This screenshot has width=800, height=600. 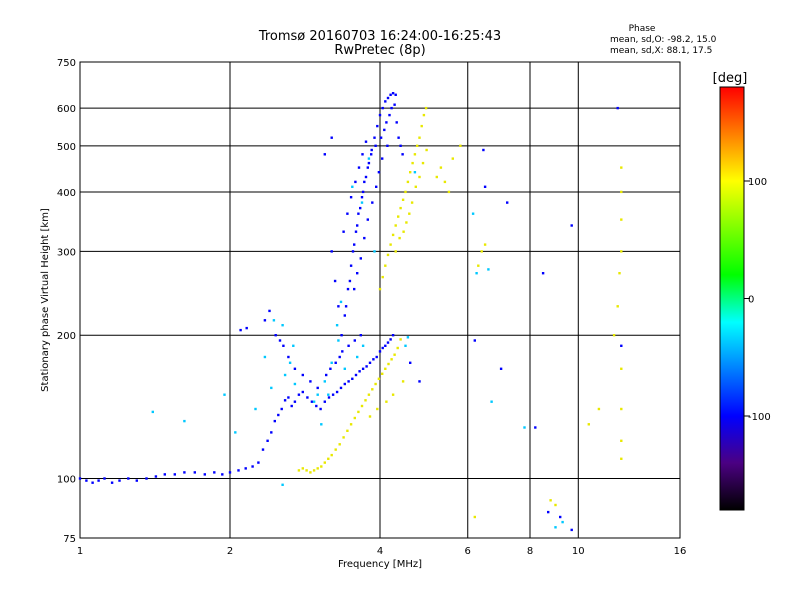 I want to click on y-tick-label: 400, so click(x=66, y=193).